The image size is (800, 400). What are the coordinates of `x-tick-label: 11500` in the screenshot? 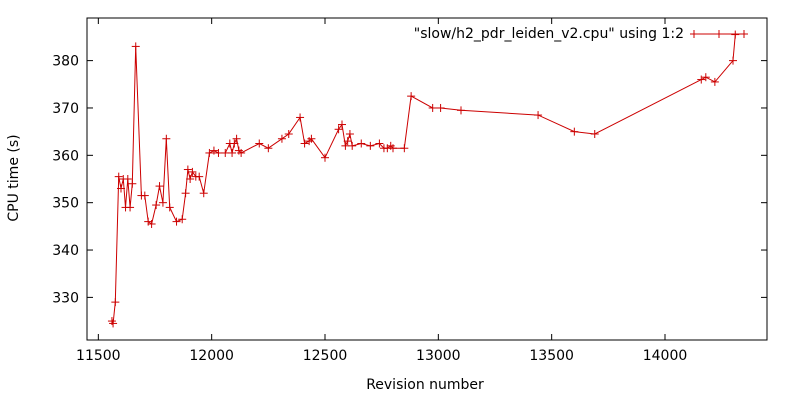 It's located at (98, 356).